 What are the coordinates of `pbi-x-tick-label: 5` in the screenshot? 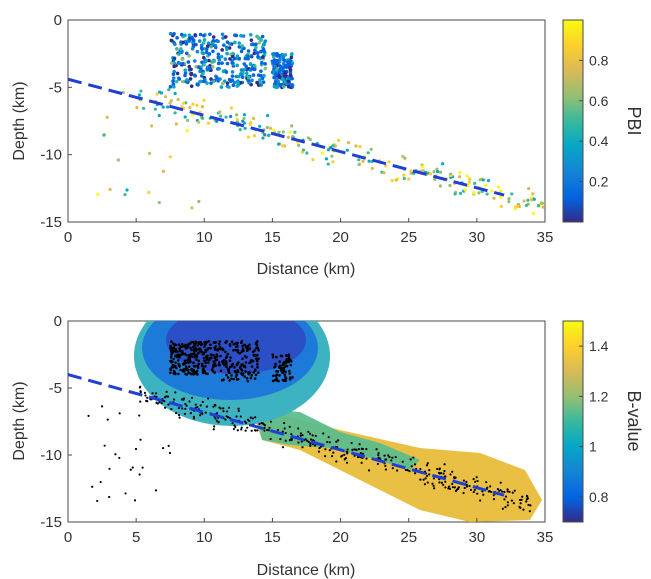 It's located at (136, 237).